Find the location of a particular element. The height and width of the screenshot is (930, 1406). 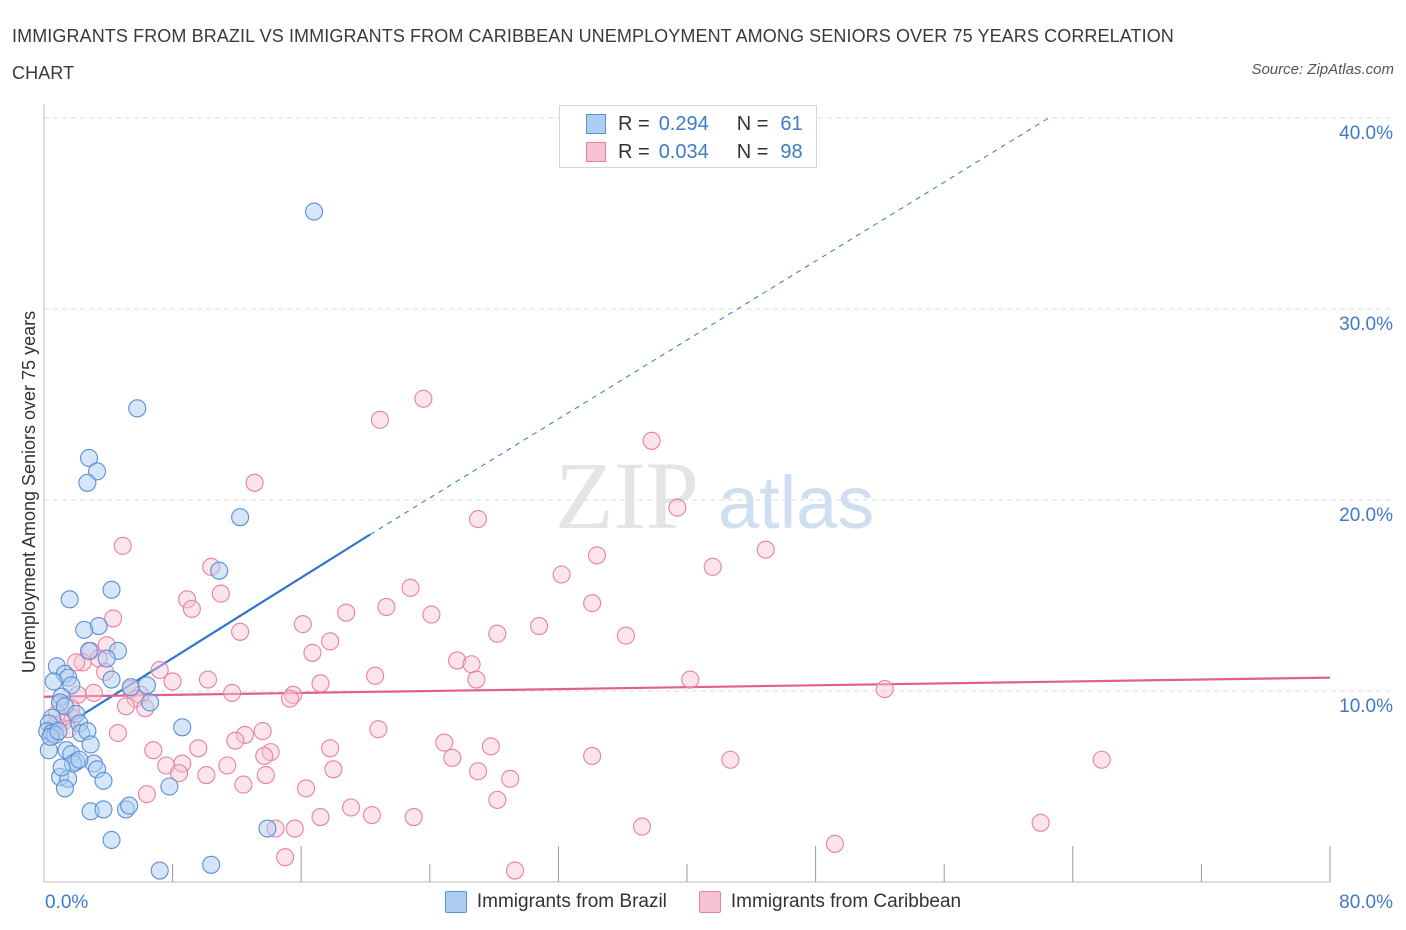

y-tick-label: 10.0% is located at coordinates (1366, 706).